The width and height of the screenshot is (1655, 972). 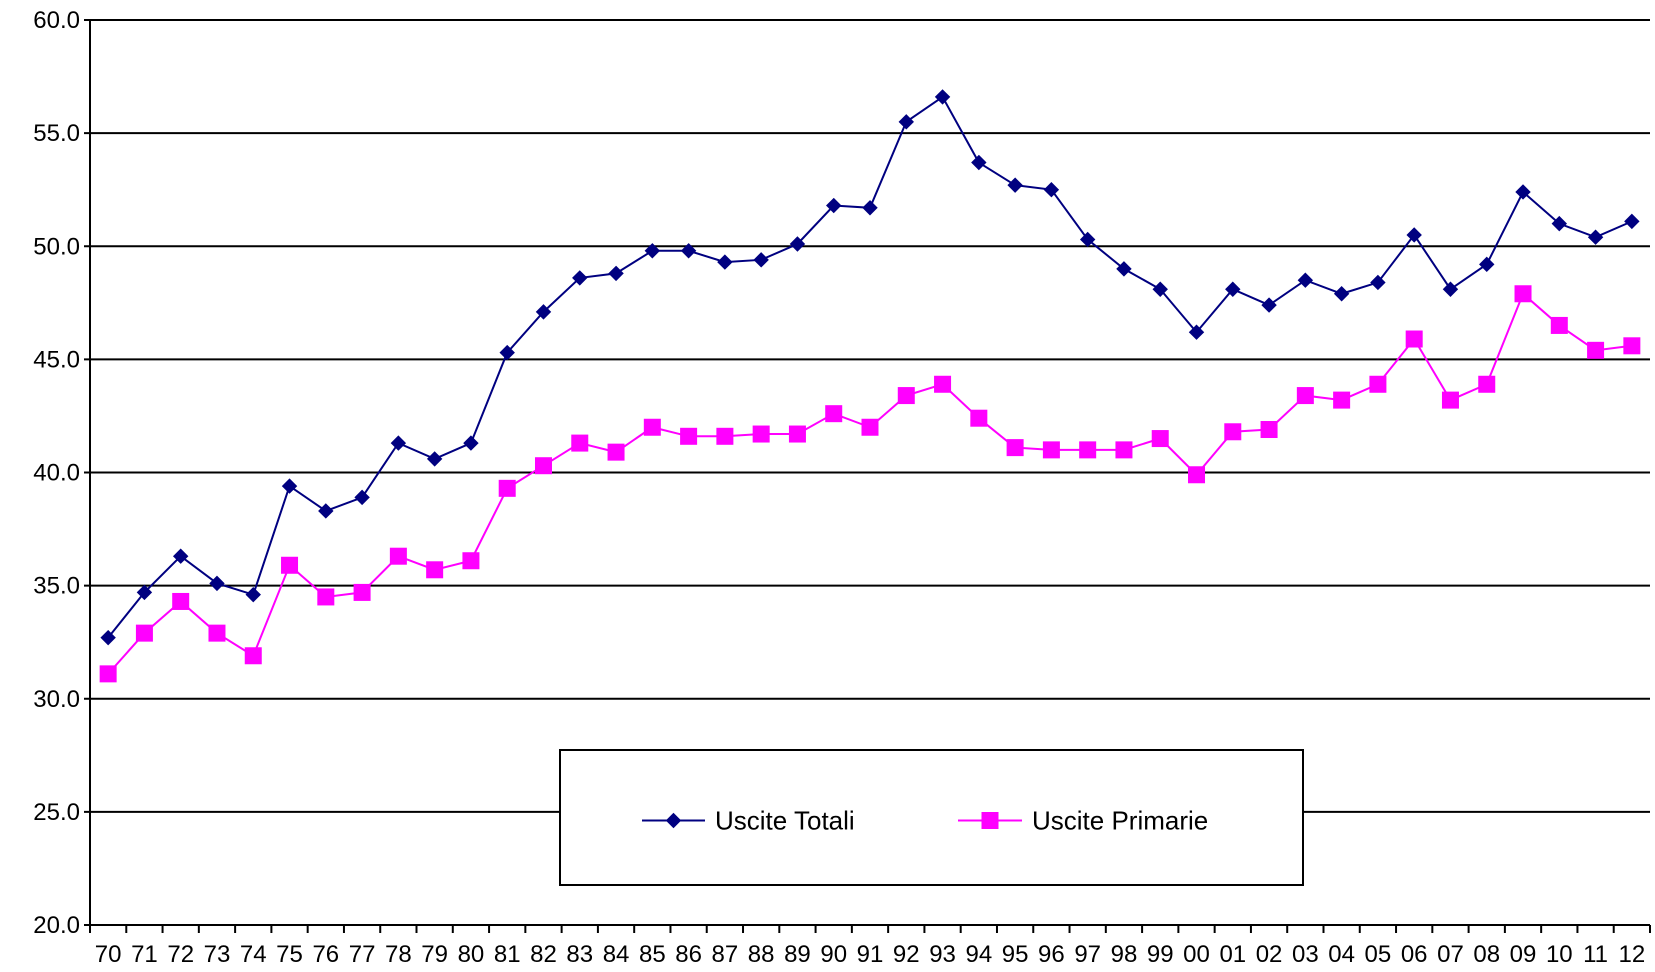 I want to click on x-tick-label: 02, so click(x=1269, y=954).